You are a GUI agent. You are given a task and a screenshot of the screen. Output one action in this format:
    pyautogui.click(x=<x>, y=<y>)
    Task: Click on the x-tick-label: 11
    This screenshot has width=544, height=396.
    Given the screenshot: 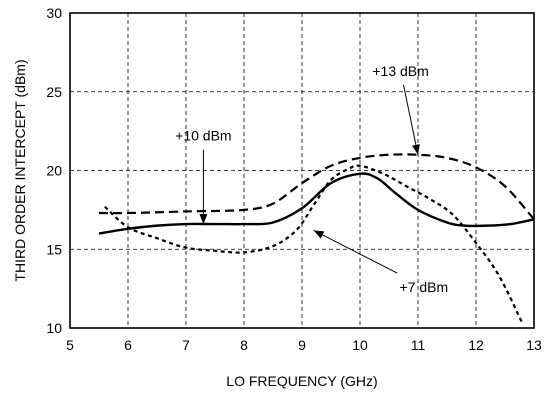 What is the action you would take?
    pyautogui.click(x=418, y=345)
    